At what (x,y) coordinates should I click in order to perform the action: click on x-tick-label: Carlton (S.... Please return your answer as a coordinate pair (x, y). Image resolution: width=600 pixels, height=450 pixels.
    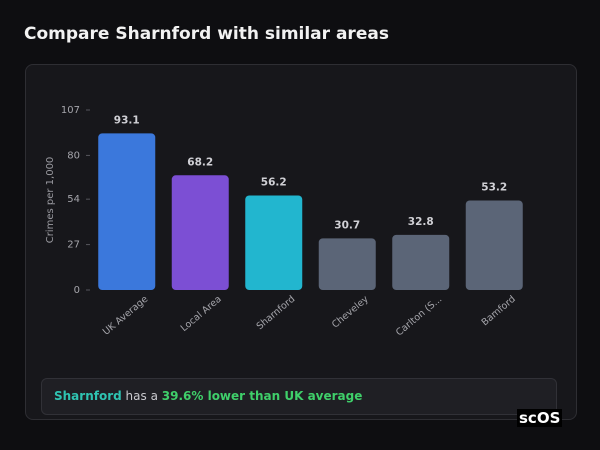
    Looking at the image, I should click on (419, 316).